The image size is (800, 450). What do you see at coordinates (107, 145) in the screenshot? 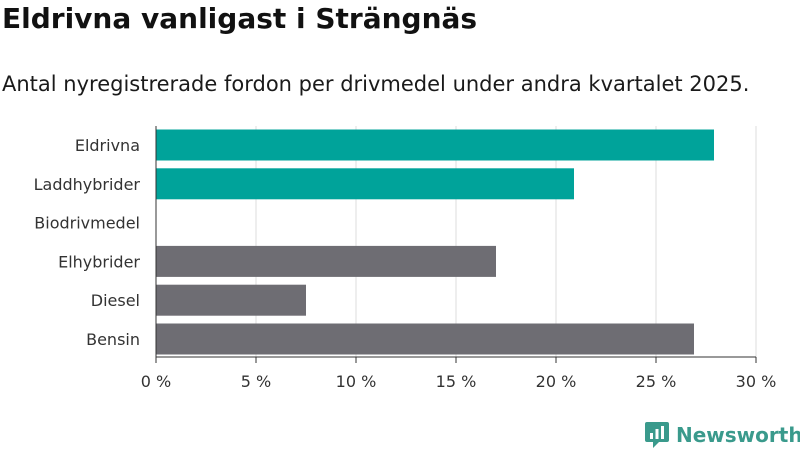
I see `category-label: Eldrivna` at bounding box center [107, 145].